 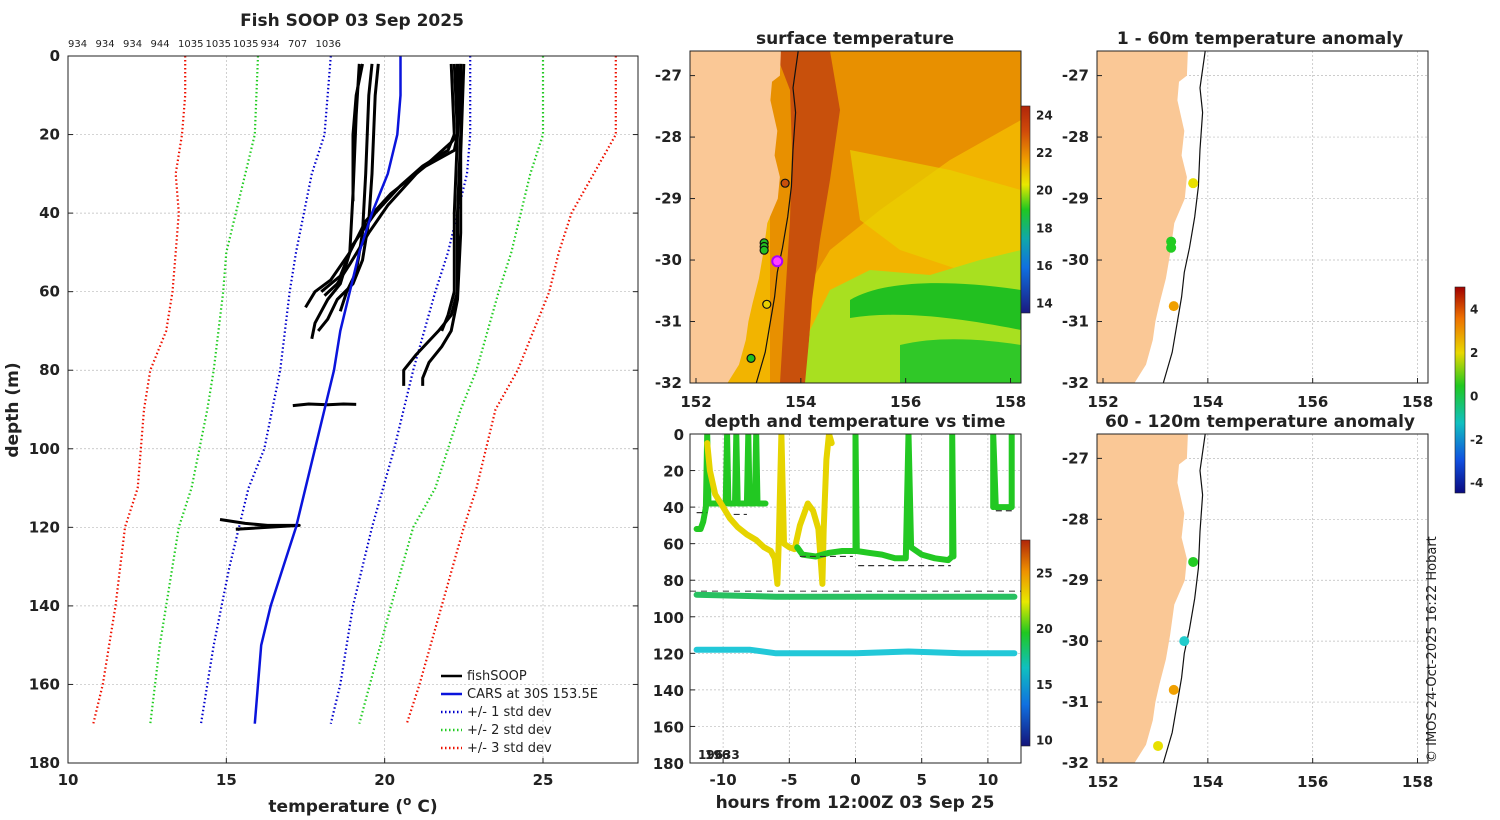 I want to click on time-series-xtick-label: -5, so click(x=789, y=780).